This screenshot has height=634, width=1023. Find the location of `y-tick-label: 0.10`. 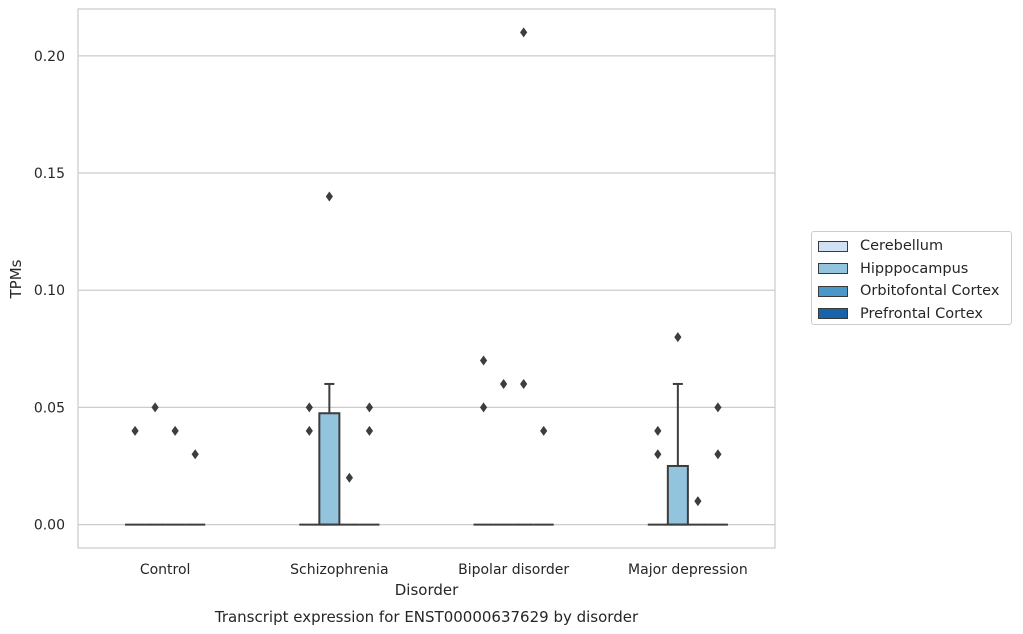

y-tick-label: 0.10 is located at coordinates (49, 291).